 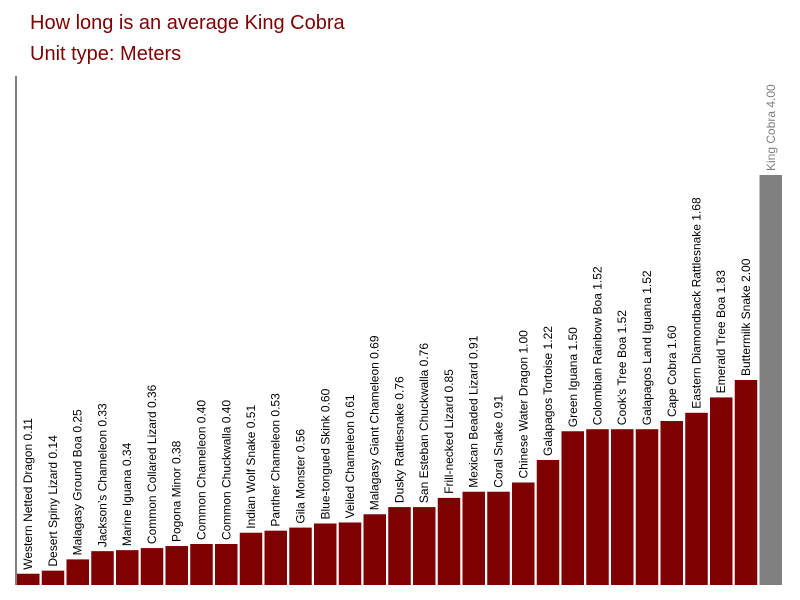 What do you see at coordinates (177, 491) in the screenshot?
I see `bar-label: Pogona Minor 0.38` at bounding box center [177, 491].